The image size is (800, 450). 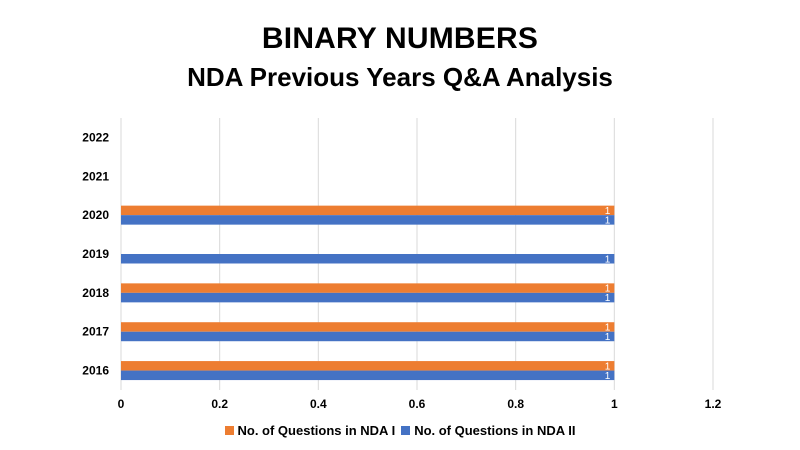 What do you see at coordinates (95, 371) in the screenshot?
I see `y-tick-label: 2016` at bounding box center [95, 371].